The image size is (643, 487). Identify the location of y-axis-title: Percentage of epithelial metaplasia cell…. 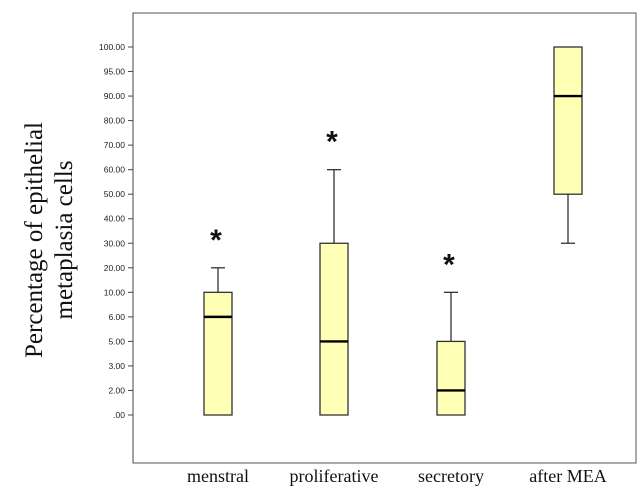
(49, 240).